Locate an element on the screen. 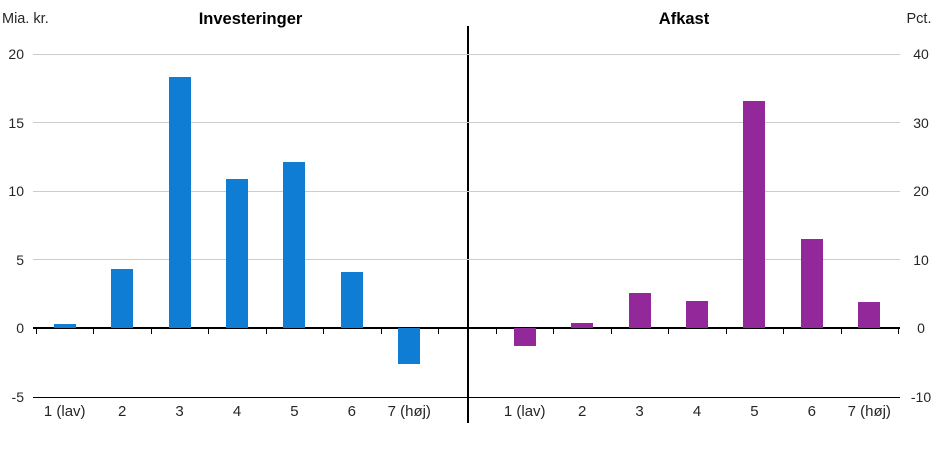  panel-divider-line is located at coordinates (468, 224).